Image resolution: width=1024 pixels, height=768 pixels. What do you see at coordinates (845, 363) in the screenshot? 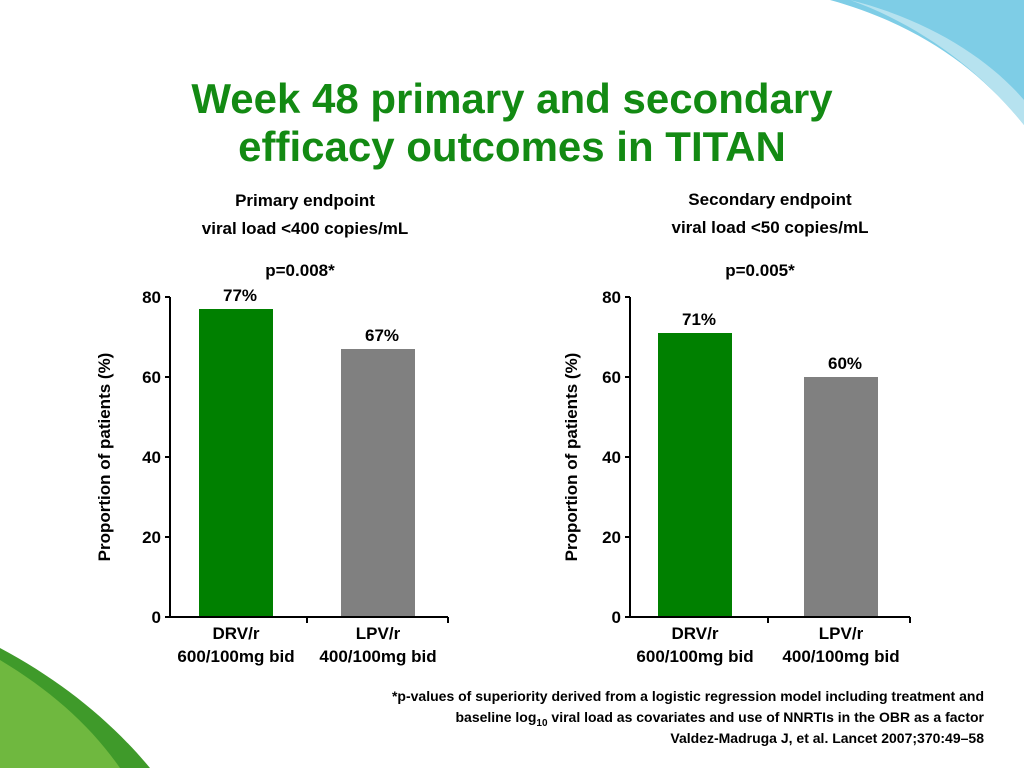
I see `value-label: 60%` at bounding box center [845, 363].